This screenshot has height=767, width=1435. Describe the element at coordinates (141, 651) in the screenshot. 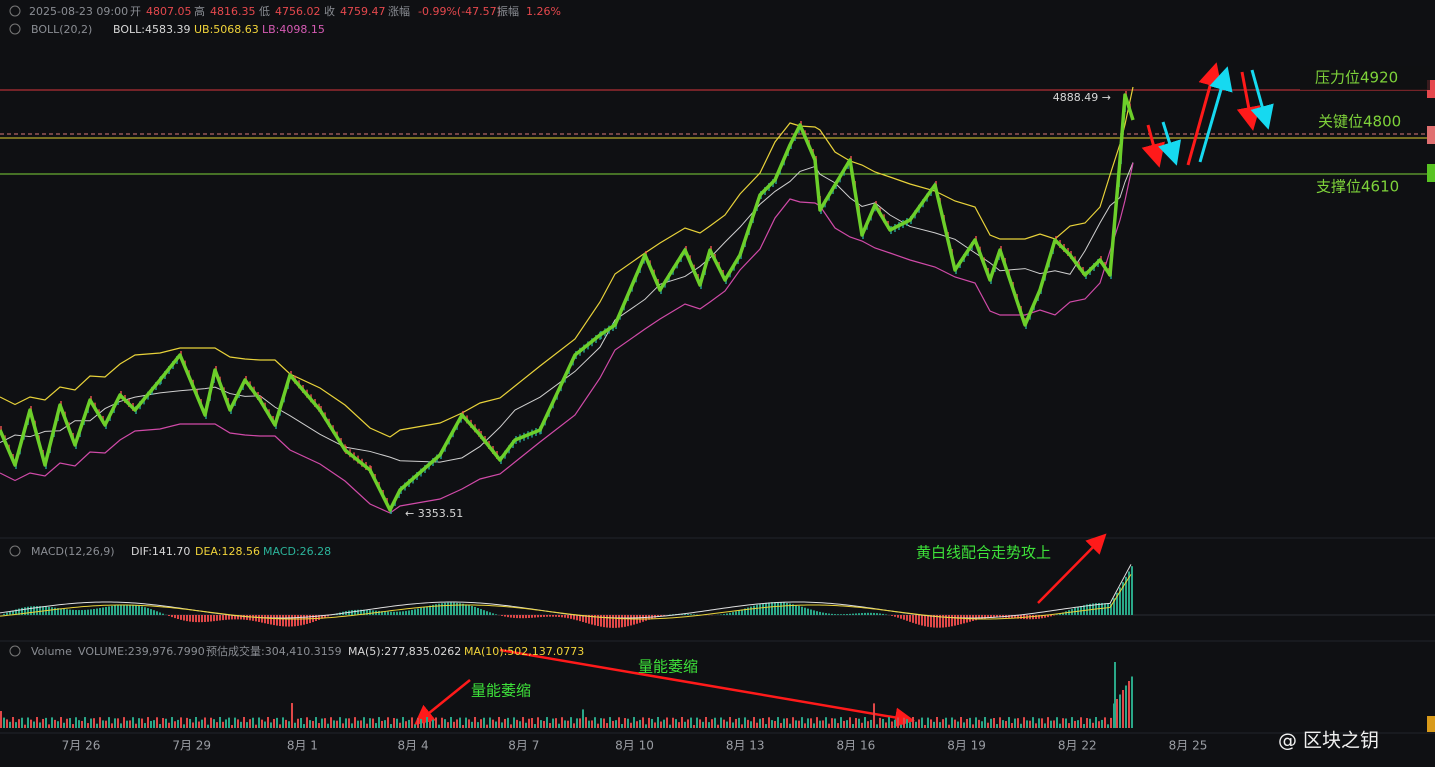

I see `indicator-value: VOLUME:239,976.7990` at that location.